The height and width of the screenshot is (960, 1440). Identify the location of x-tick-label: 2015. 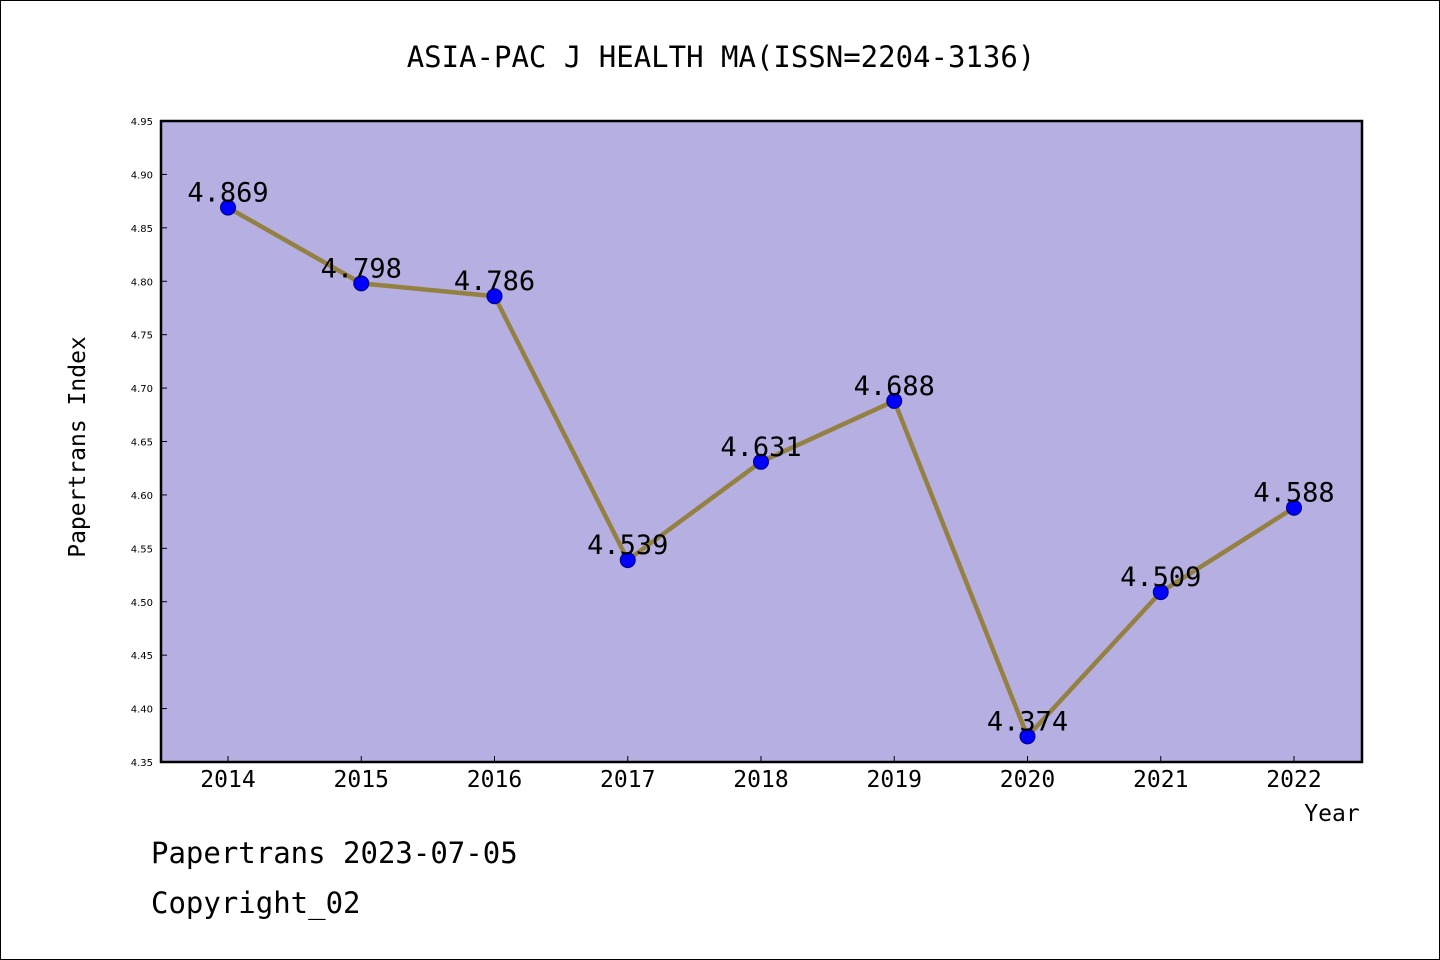
(361, 780).